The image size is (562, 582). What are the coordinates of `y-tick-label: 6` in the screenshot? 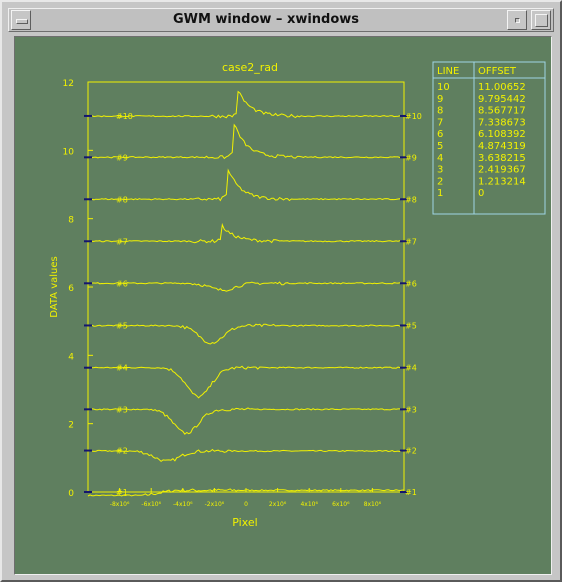 It's located at (71, 289).